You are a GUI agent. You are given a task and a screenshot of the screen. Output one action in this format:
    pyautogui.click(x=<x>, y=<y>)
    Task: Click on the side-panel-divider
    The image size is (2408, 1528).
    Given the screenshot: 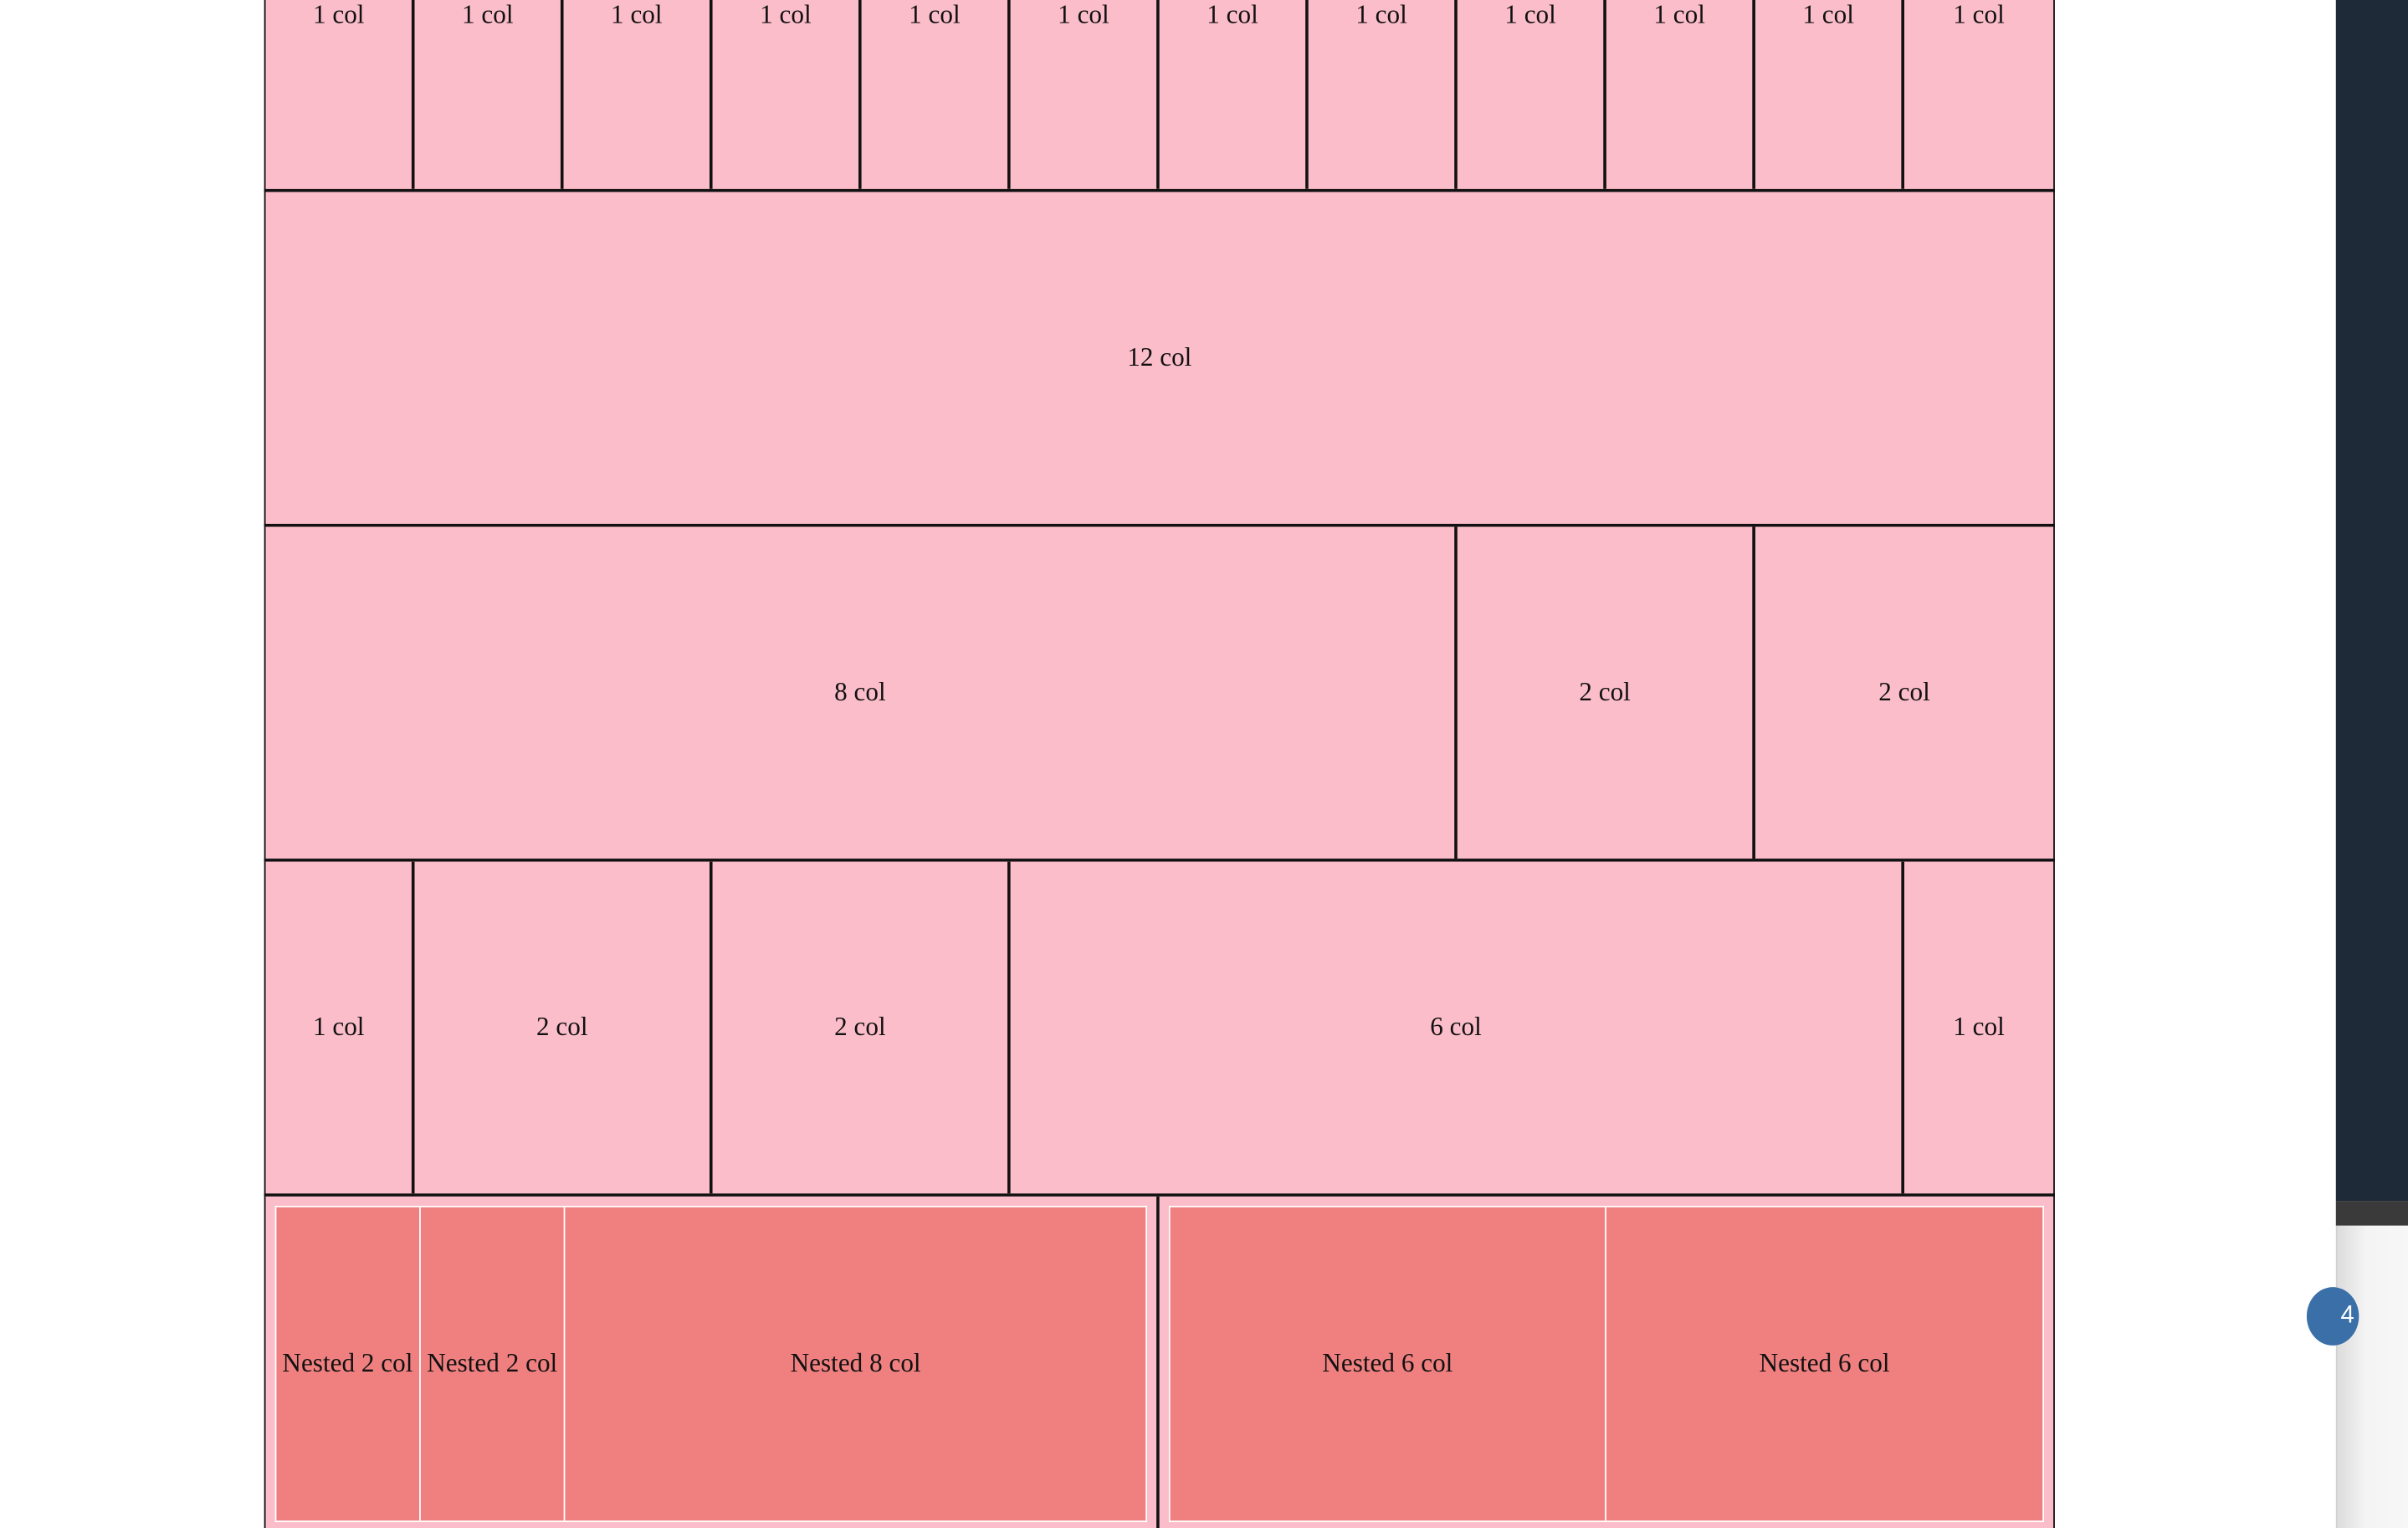 What is the action you would take?
    pyautogui.click(x=2371, y=1213)
    